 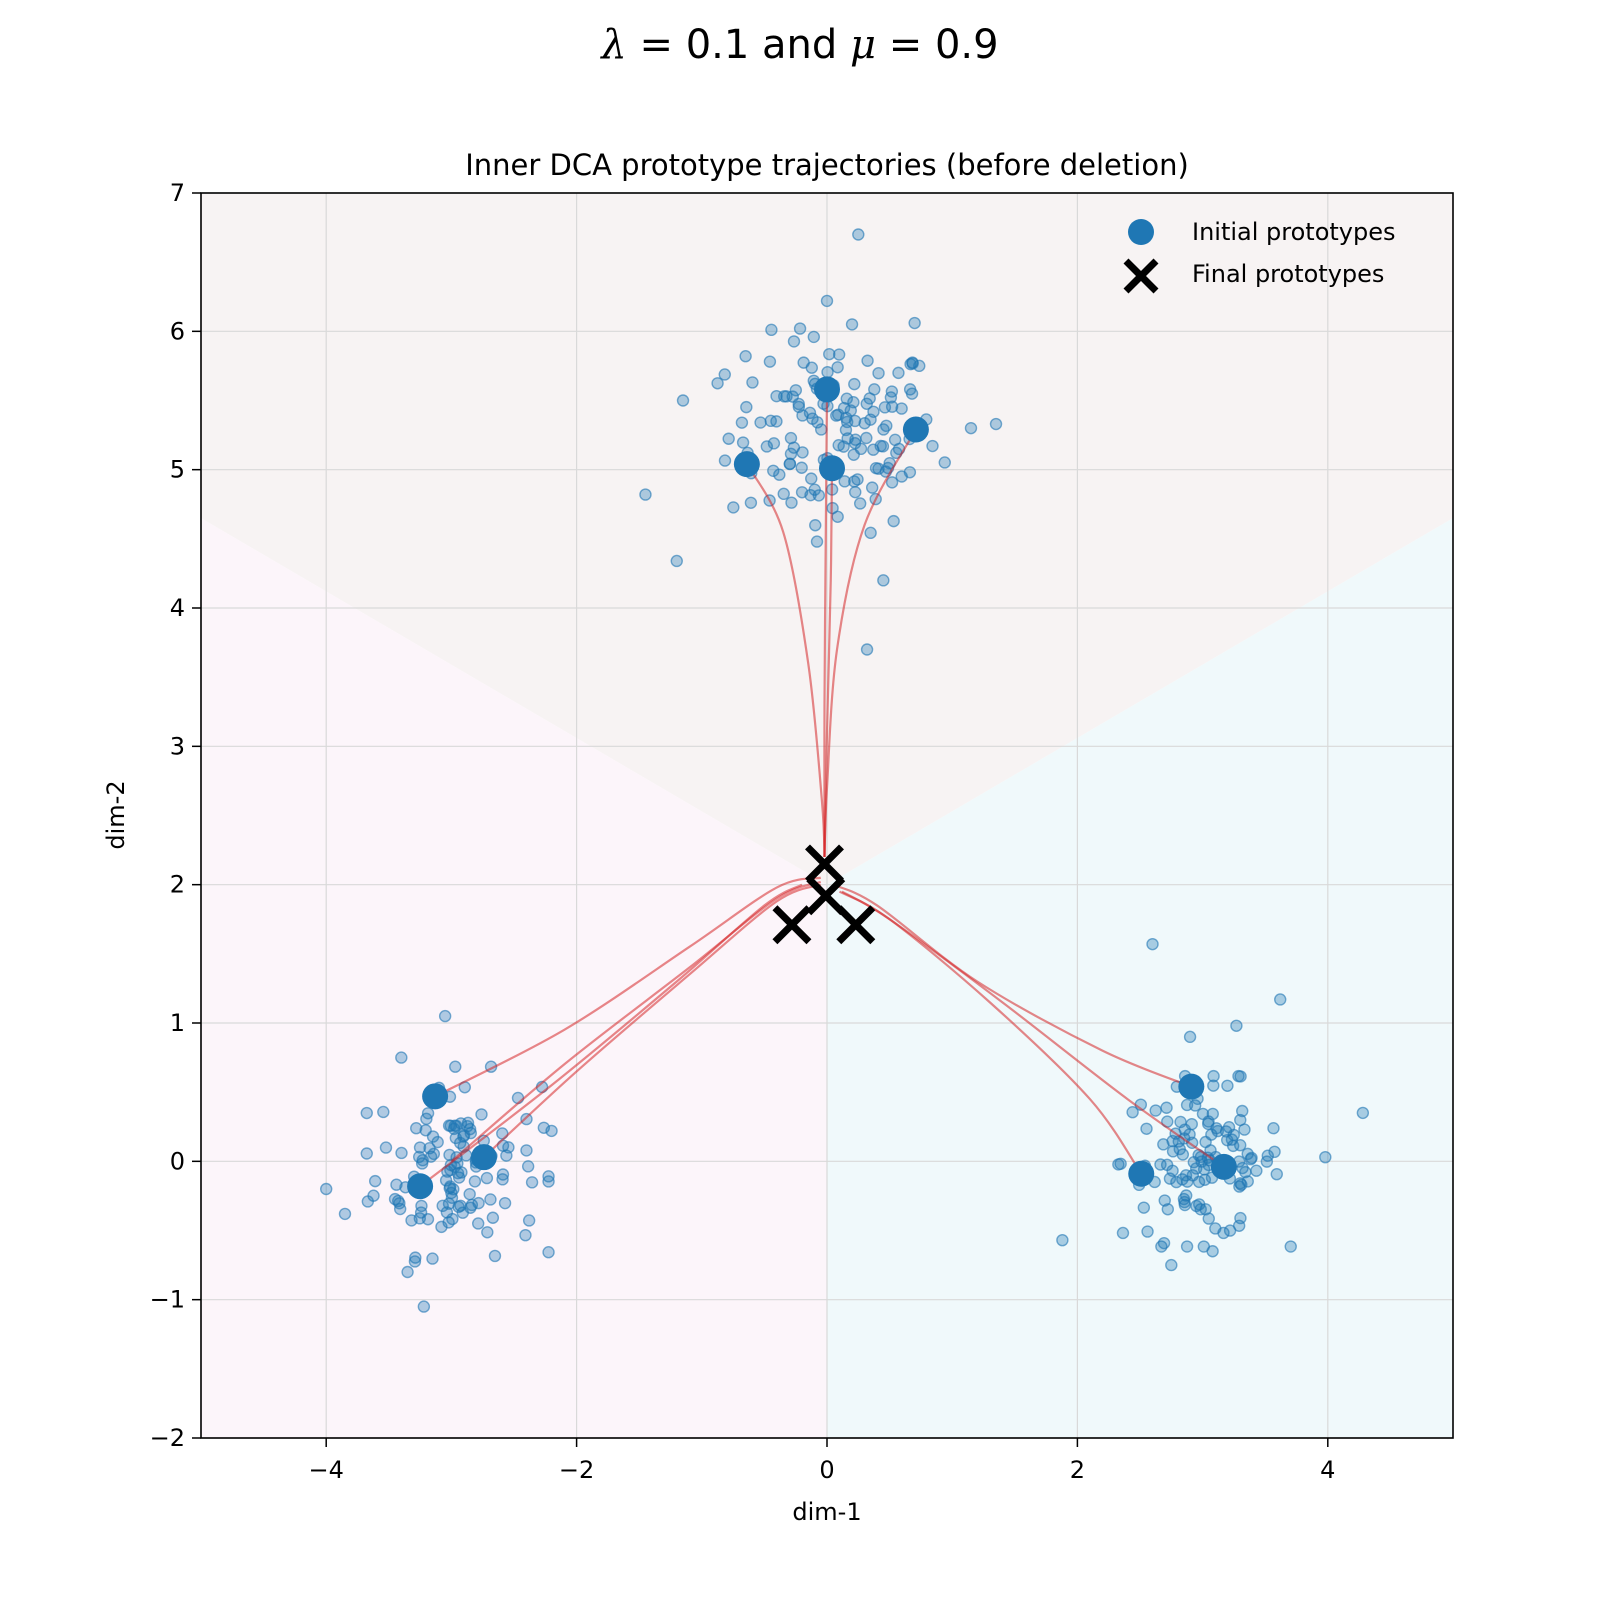 What do you see at coordinates (177, 885) in the screenshot?
I see `y-tick-label: 2` at bounding box center [177, 885].